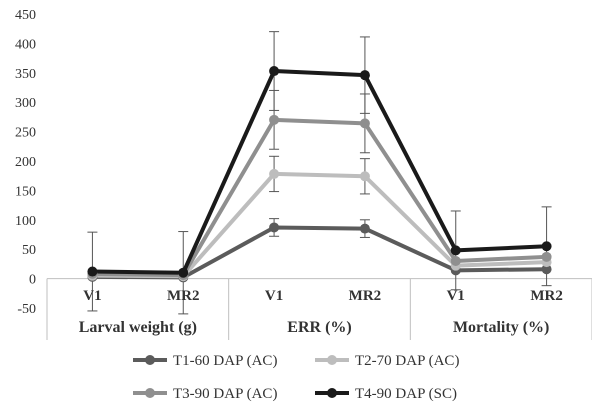 This screenshot has width=592, height=407. Describe the element at coordinates (25, 162) in the screenshot. I see `y-tick-label: 200` at that location.